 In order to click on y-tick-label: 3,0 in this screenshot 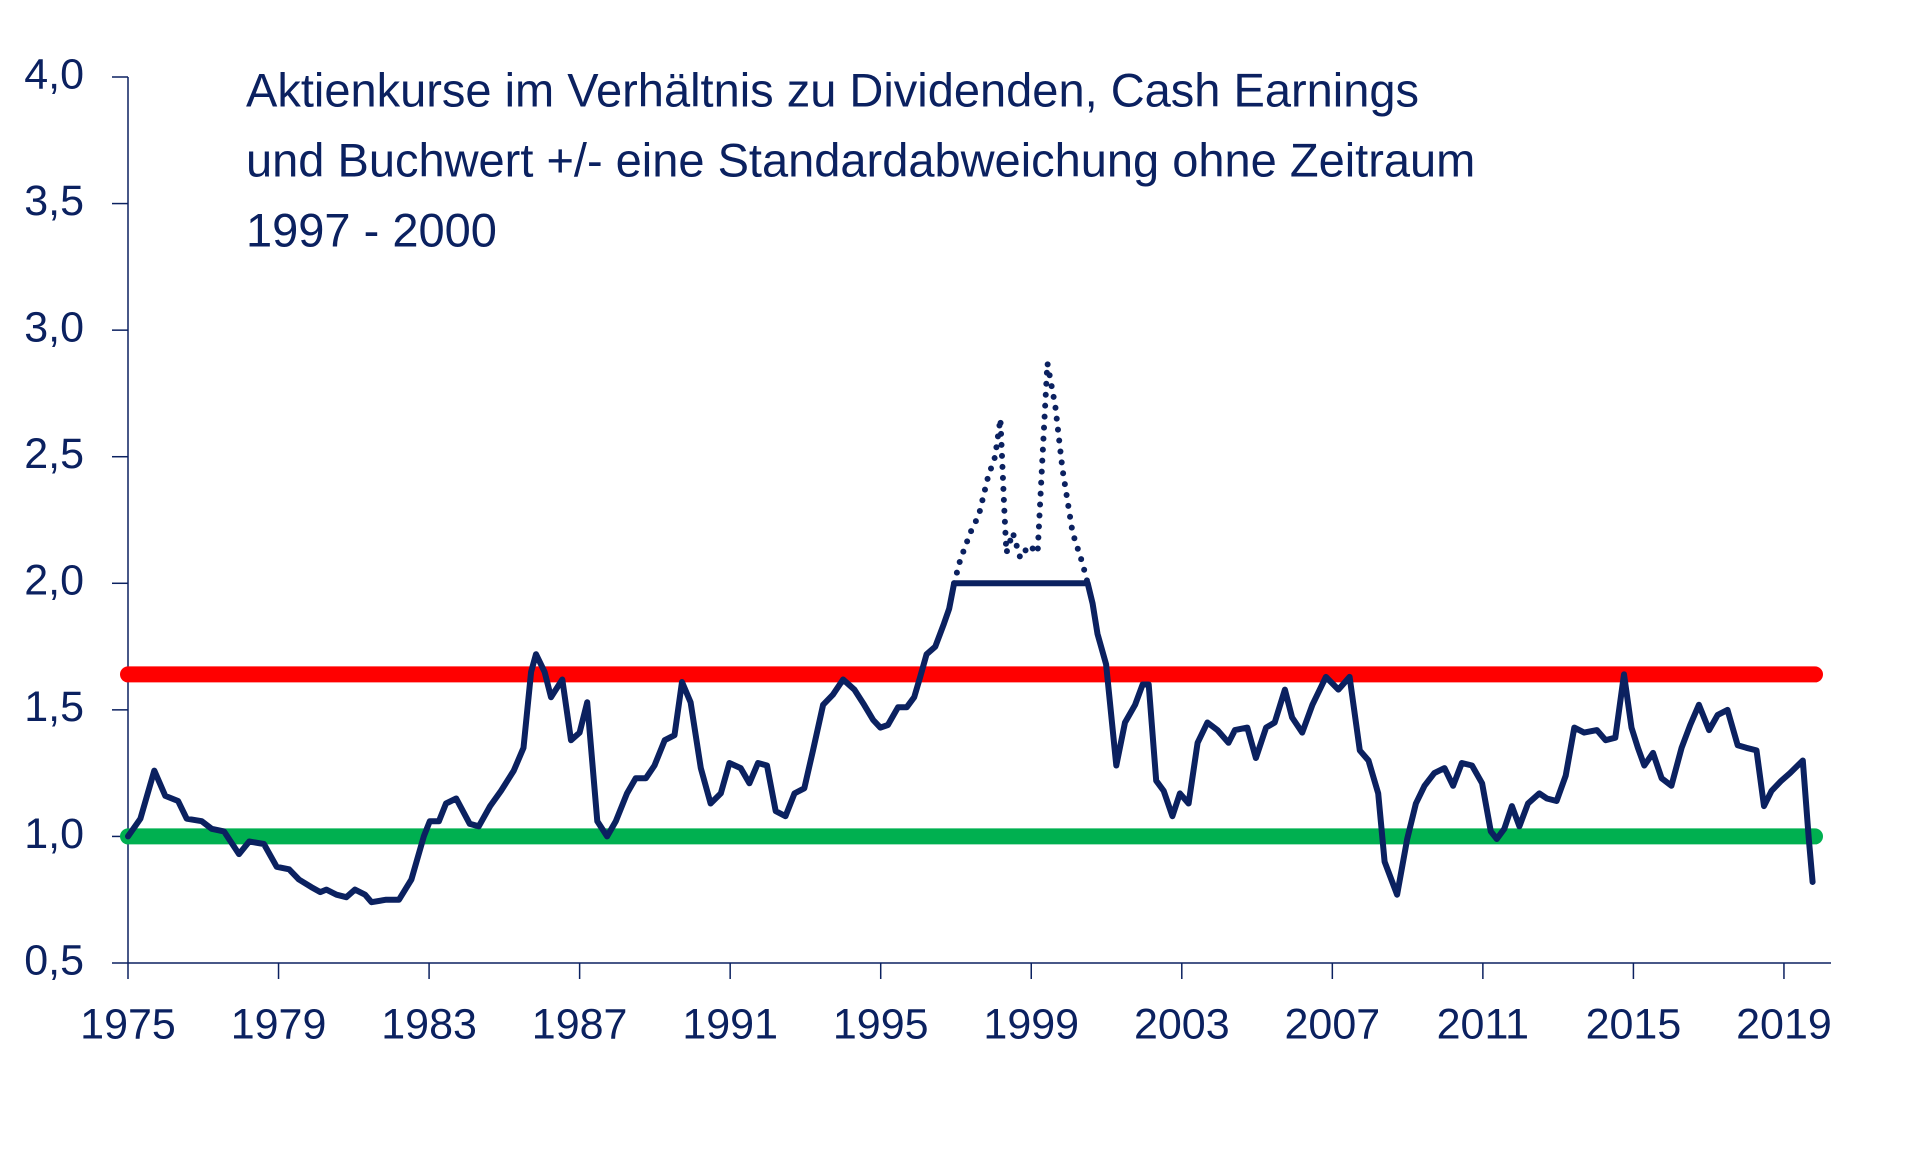, I will do `click(54, 328)`.